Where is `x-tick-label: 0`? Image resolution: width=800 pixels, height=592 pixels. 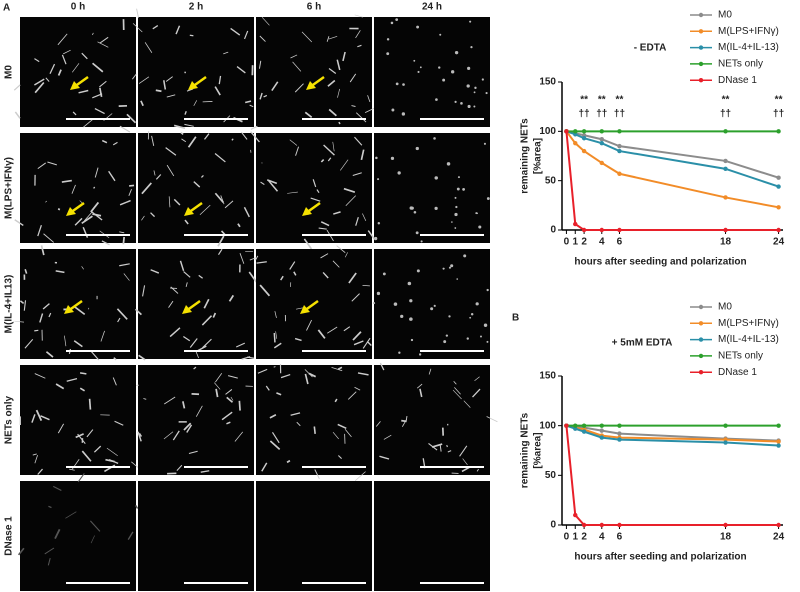
x-tick-label: 0 is located at coordinates (567, 242).